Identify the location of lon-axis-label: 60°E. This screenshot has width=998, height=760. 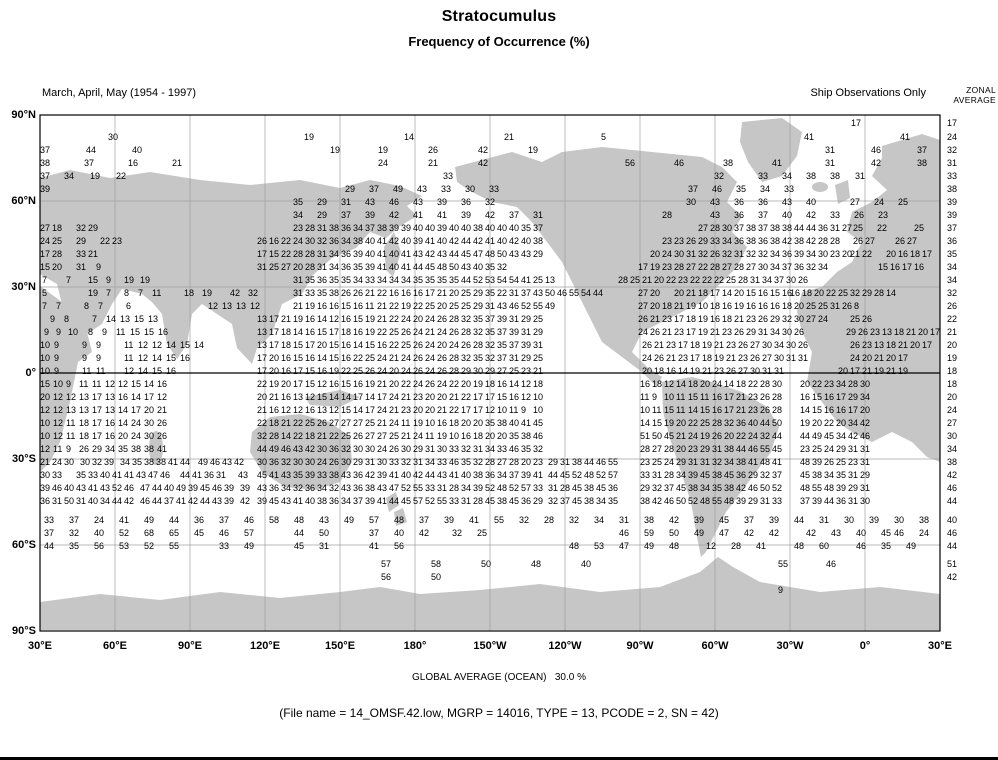
(115, 646).